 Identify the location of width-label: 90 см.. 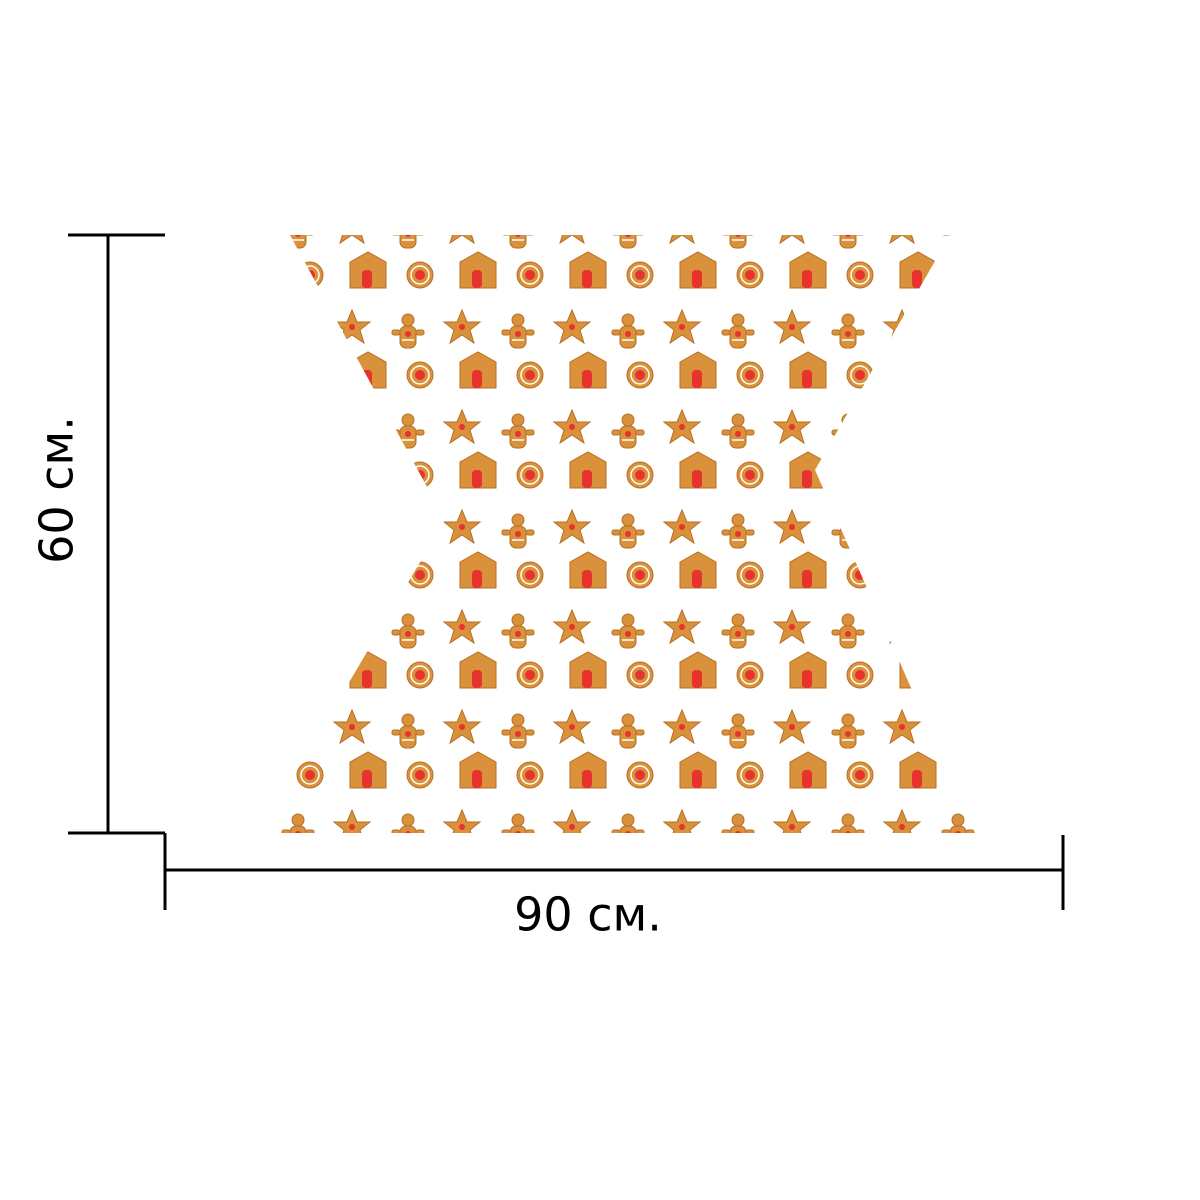
(588, 915).